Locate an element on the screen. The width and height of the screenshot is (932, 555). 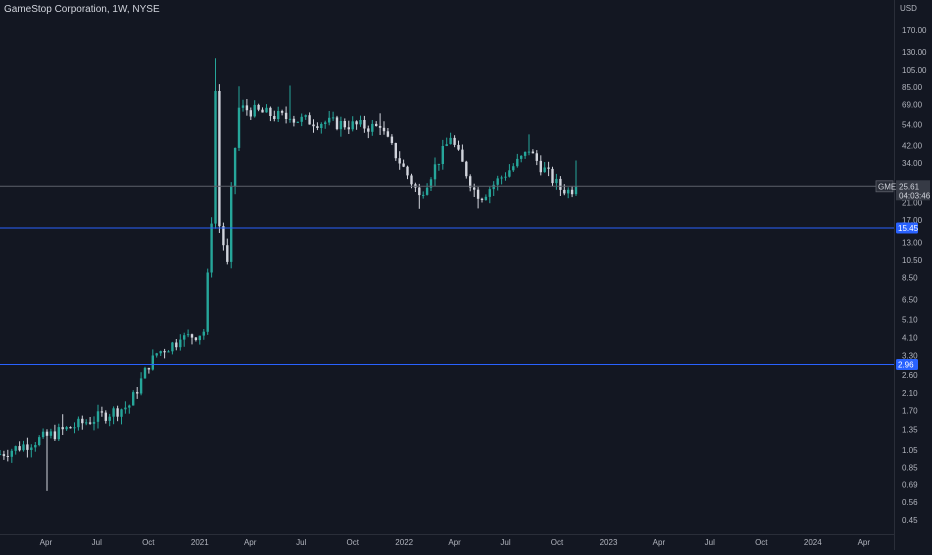
price-tick-label: 170.00 is located at coordinates (914, 30).